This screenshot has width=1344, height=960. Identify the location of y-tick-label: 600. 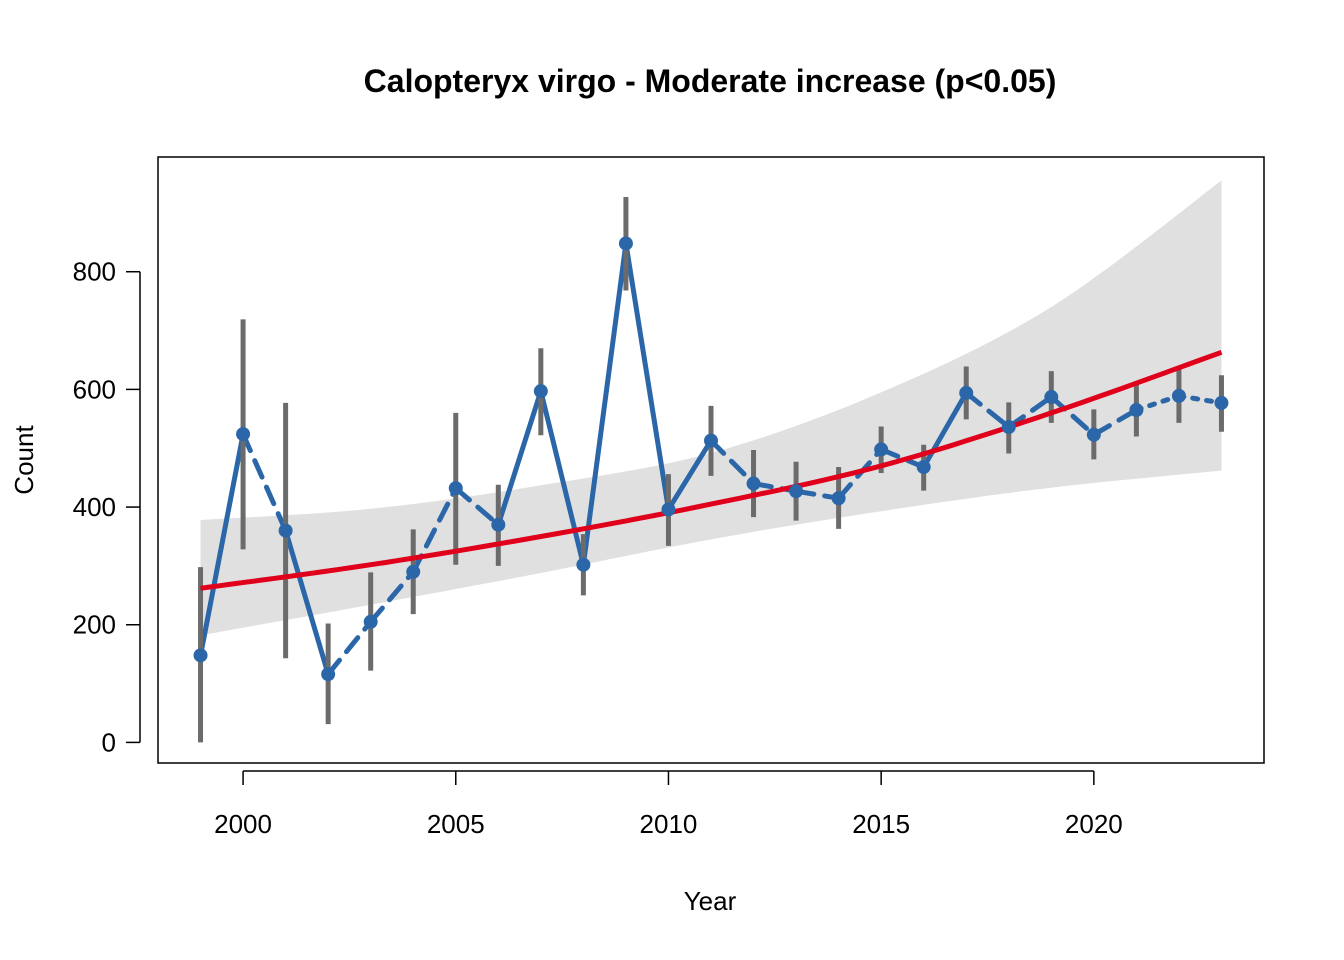
(94, 389).